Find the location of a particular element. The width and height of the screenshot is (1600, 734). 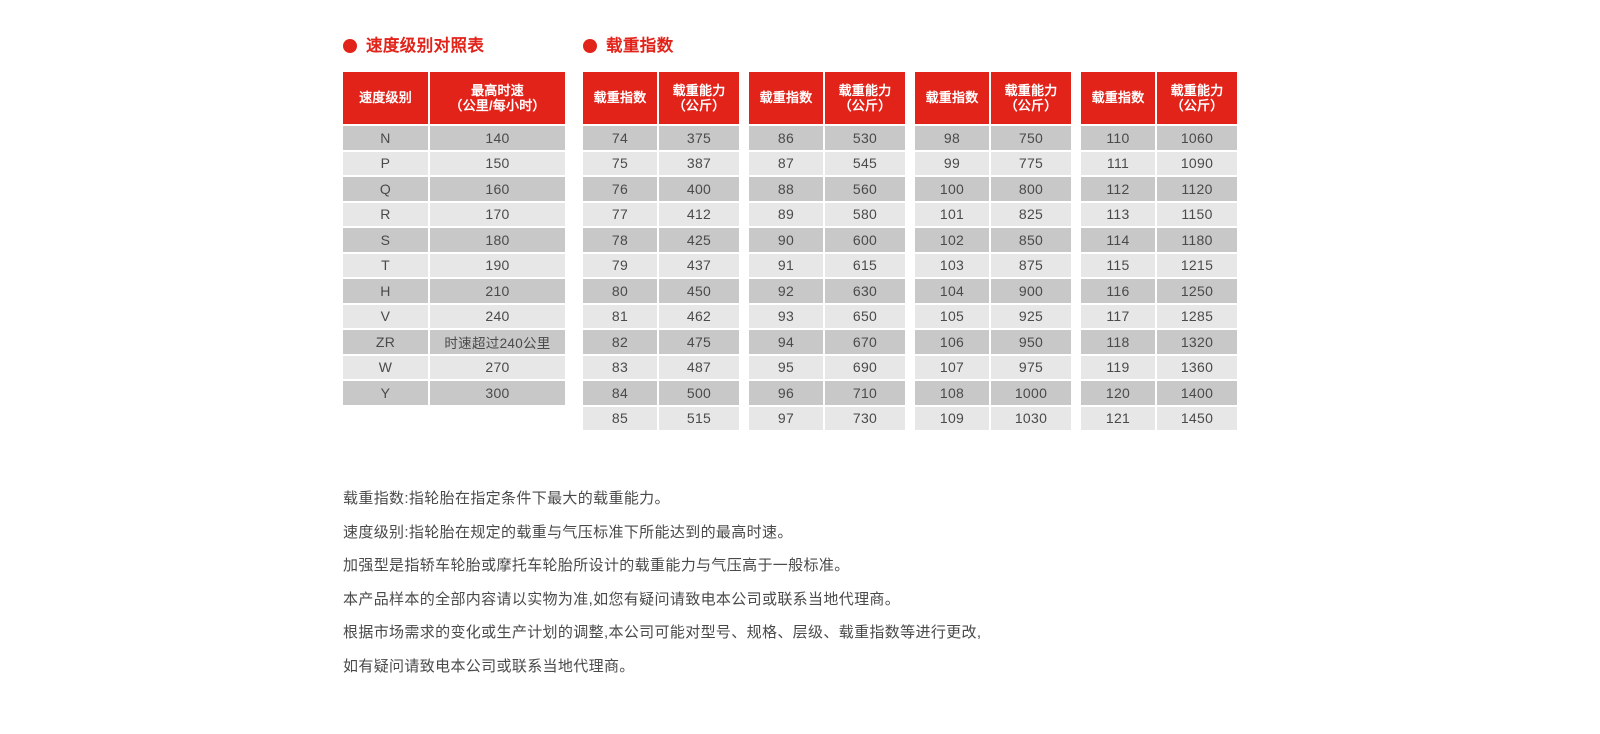

load-header-capacity-unit-4: （公斤） is located at coordinates (1197, 105).